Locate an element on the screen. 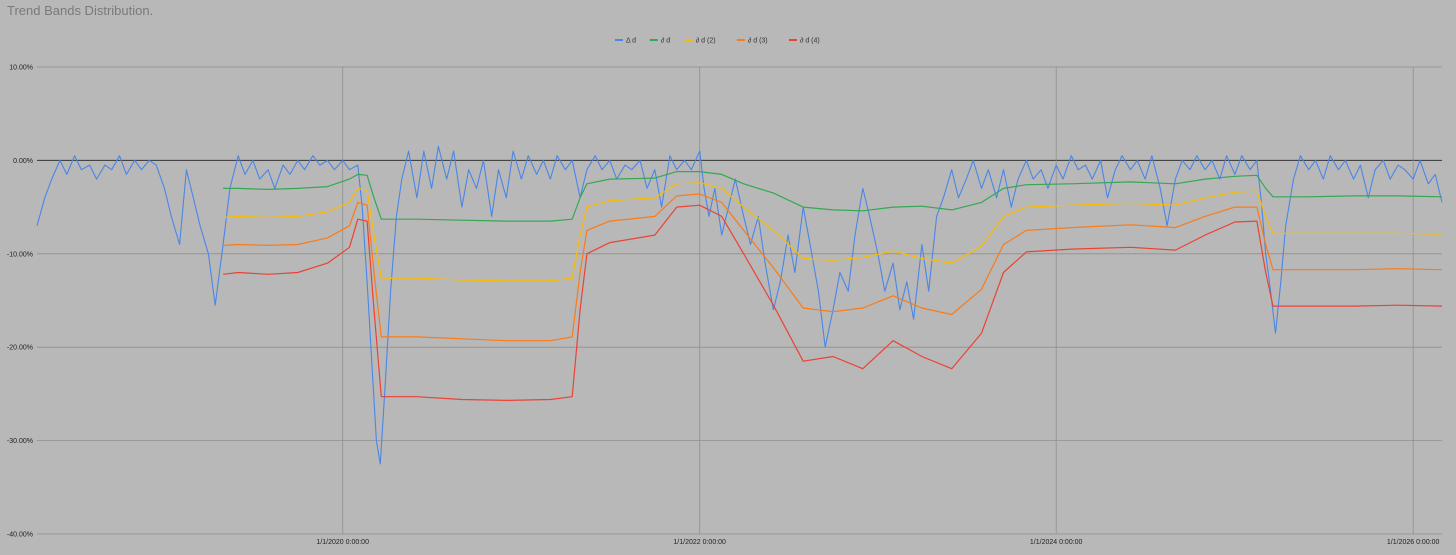  y-tick-label: -20.00% is located at coordinates (20, 348).